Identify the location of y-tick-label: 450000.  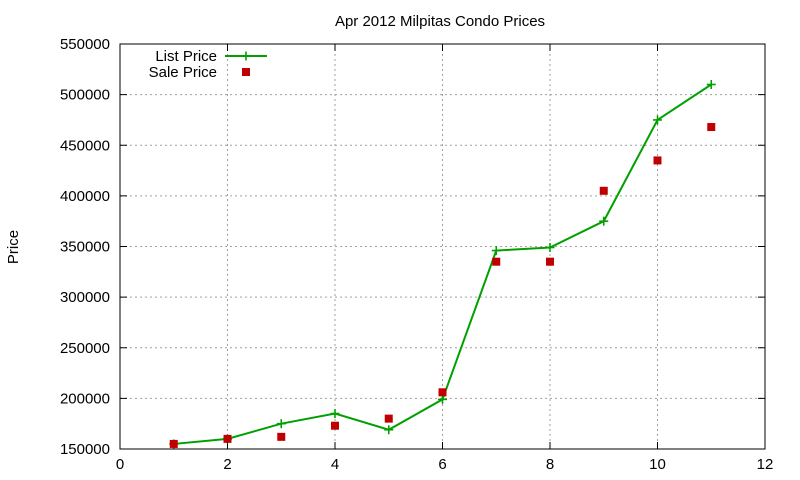
(85, 145).